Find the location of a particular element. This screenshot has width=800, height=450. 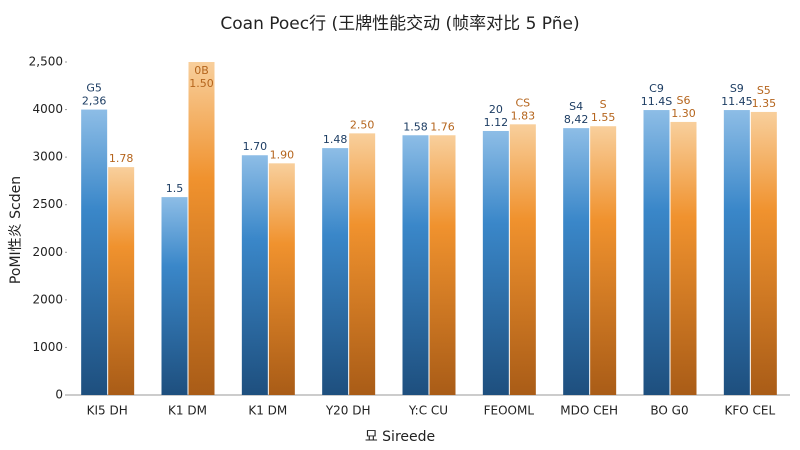

data-label: 1.35 is located at coordinates (764, 103).